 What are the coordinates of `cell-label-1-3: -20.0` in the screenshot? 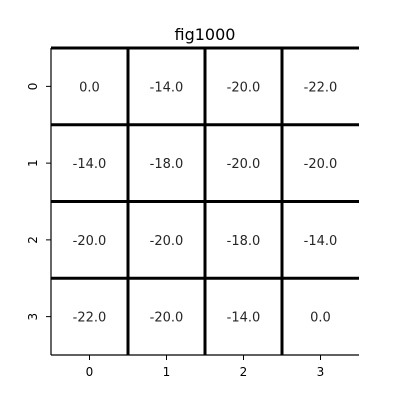 It's located at (321, 164).